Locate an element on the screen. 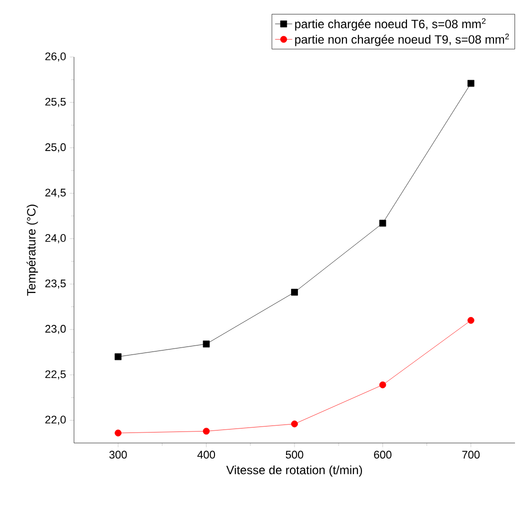  x-tick-label: 700 is located at coordinates (471, 454).